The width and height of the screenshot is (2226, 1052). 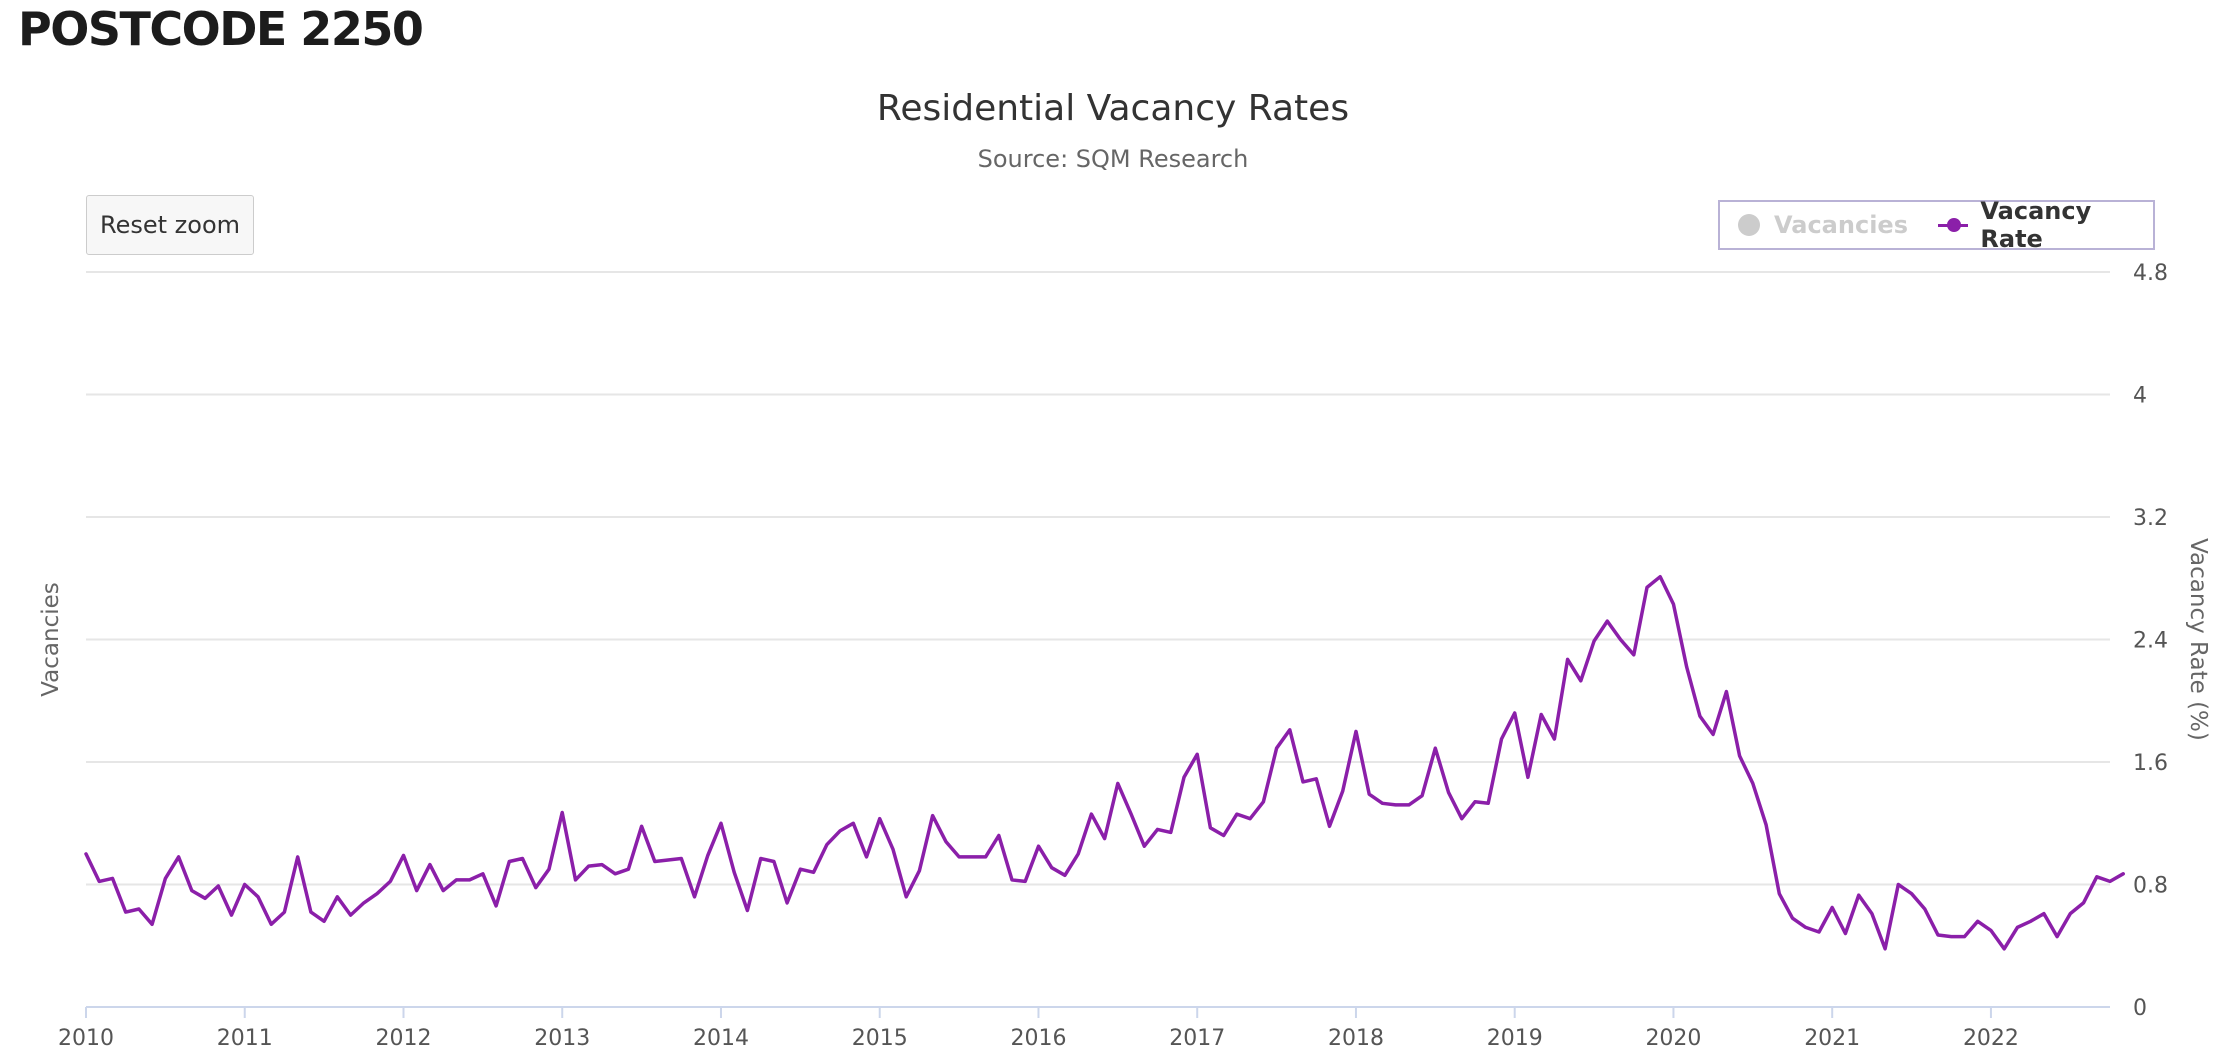 I want to click on page-title: POSTCODE 2250, so click(x=221, y=29).